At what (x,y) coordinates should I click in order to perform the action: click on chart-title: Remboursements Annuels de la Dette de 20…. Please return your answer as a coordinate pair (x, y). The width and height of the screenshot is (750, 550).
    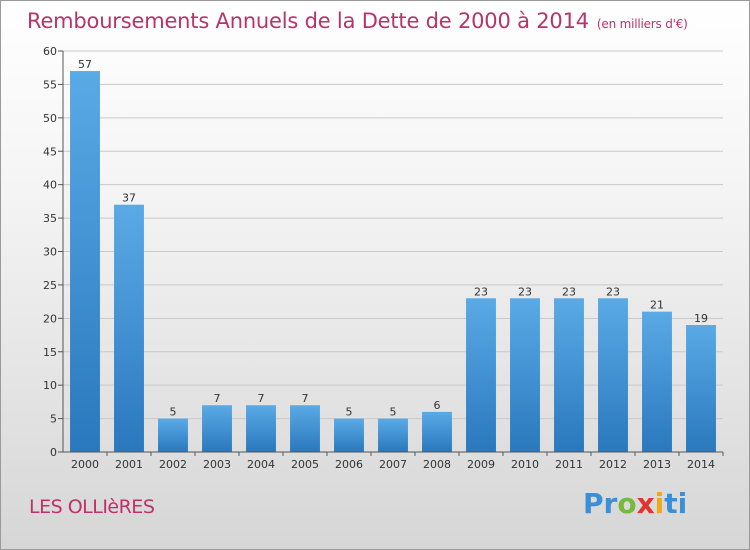
    Looking at the image, I should click on (357, 21).